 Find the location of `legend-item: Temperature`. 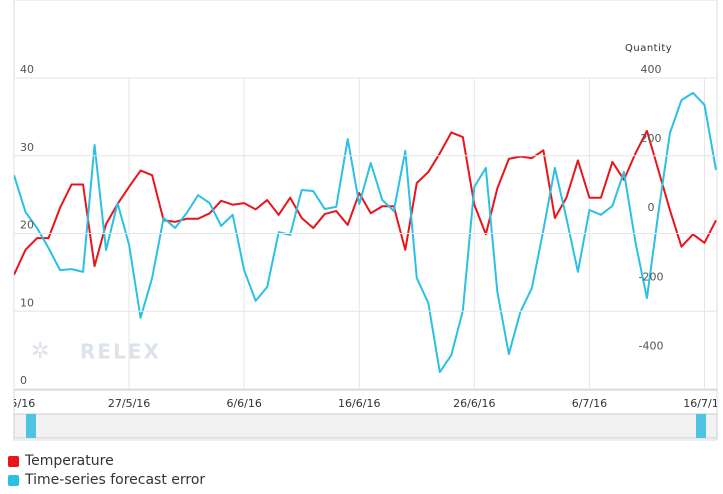

legend-item: Temperature is located at coordinates (61, 461).